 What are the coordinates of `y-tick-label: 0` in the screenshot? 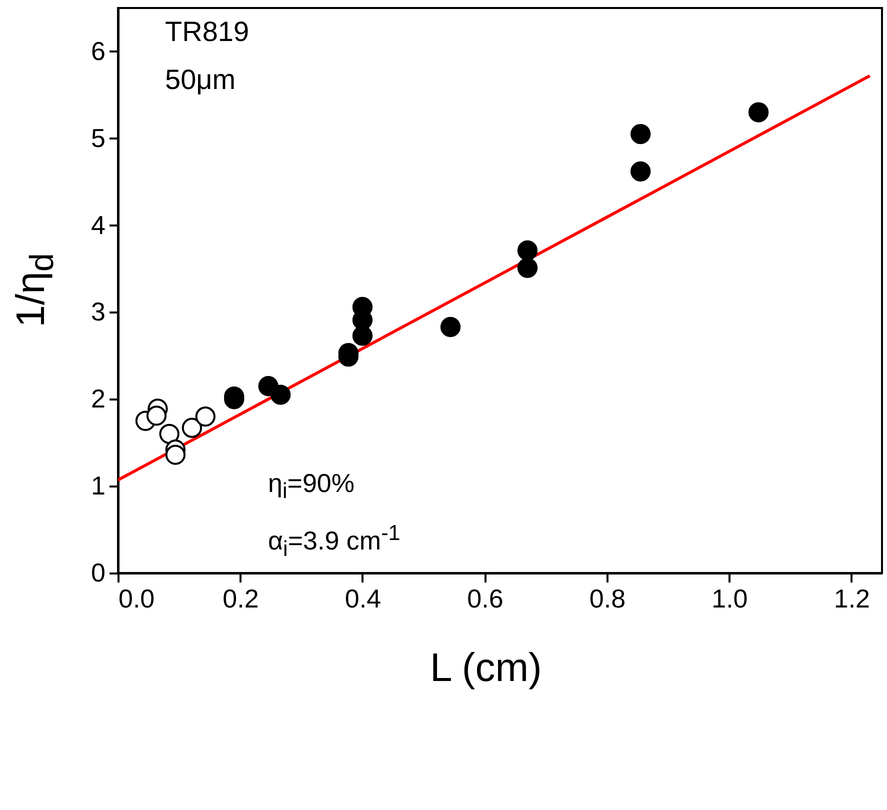 It's located at (98, 573).